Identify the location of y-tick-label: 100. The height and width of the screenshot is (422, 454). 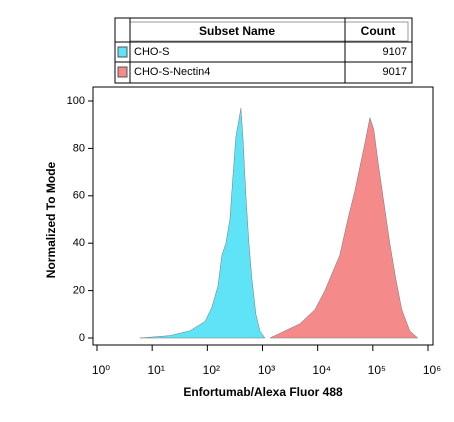
(76, 101).